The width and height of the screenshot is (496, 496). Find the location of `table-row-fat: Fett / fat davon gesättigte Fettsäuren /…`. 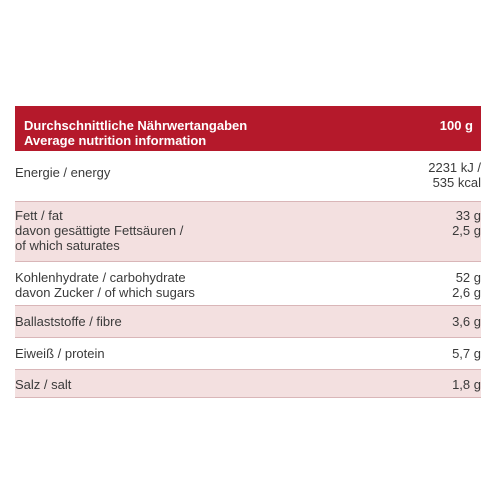

table-row-fat: Fett / fat davon gesättigte Fettsäuren /… is located at coordinates (248, 231).